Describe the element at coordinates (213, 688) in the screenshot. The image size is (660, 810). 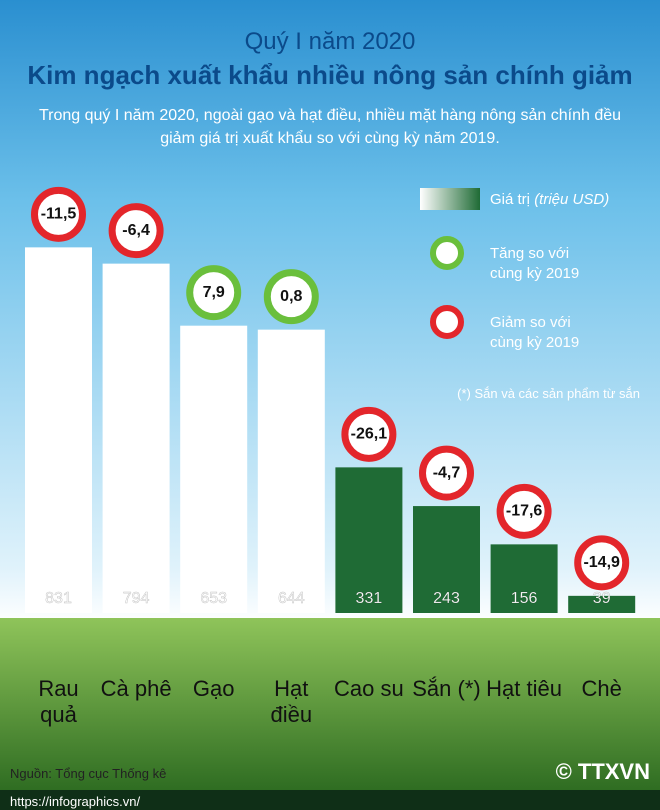
I see `category-label: Gạo` at that location.